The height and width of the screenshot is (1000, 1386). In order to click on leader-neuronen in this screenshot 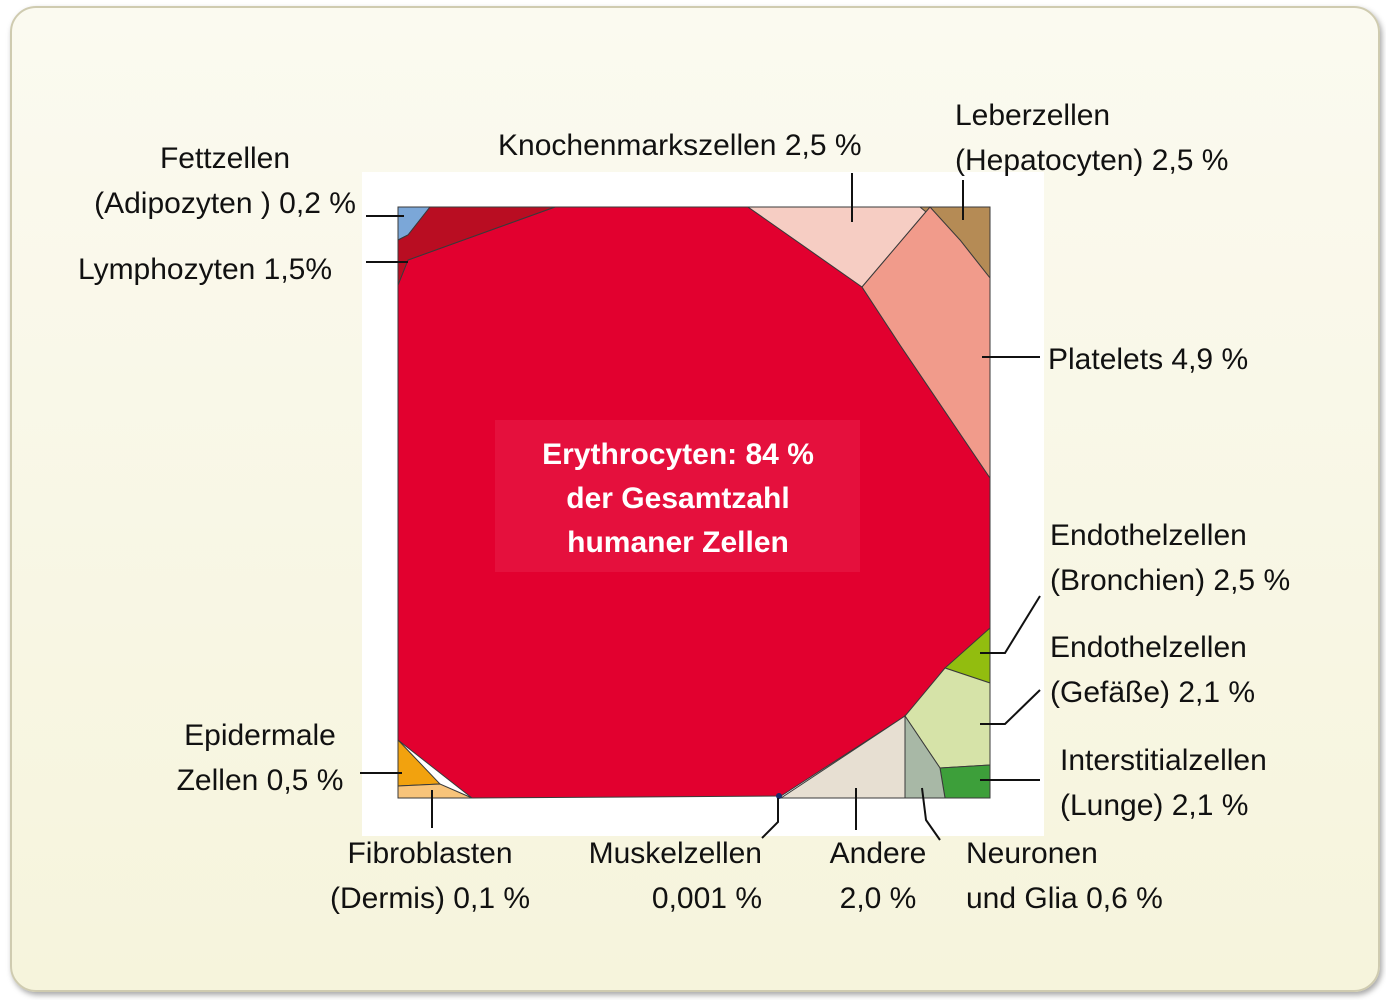, I will do `click(931, 814)`.